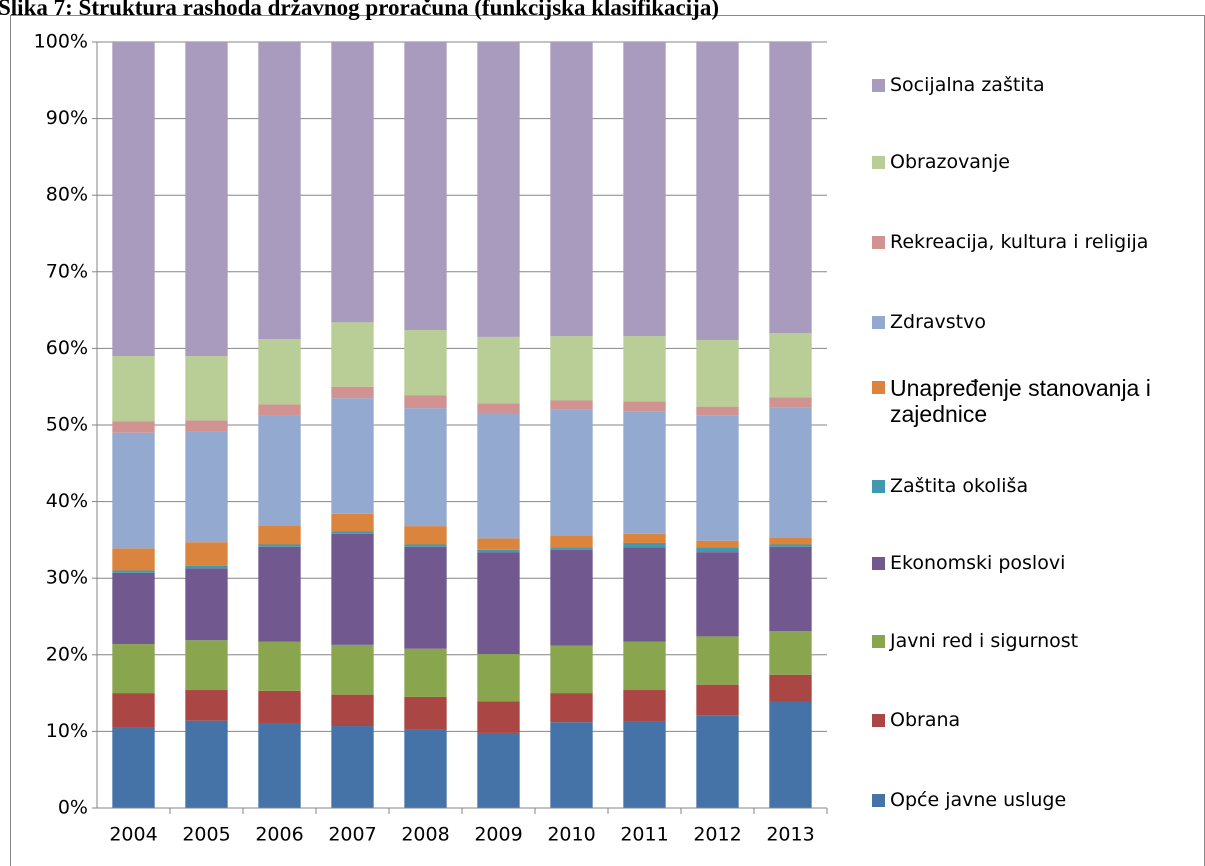 Image resolution: width=1205 pixels, height=866 pixels. What do you see at coordinates (717, 835) in the screenshot?
I see `x-tick-label: 2012` at bounding box center [717, 835].